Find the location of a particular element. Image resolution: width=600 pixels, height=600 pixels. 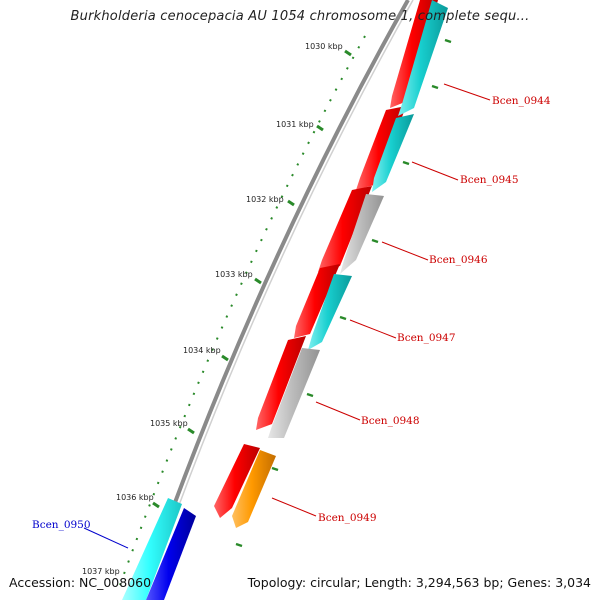

gene-label-bcen-0948: Bcen_0948 is located at coordinates (390, 421).